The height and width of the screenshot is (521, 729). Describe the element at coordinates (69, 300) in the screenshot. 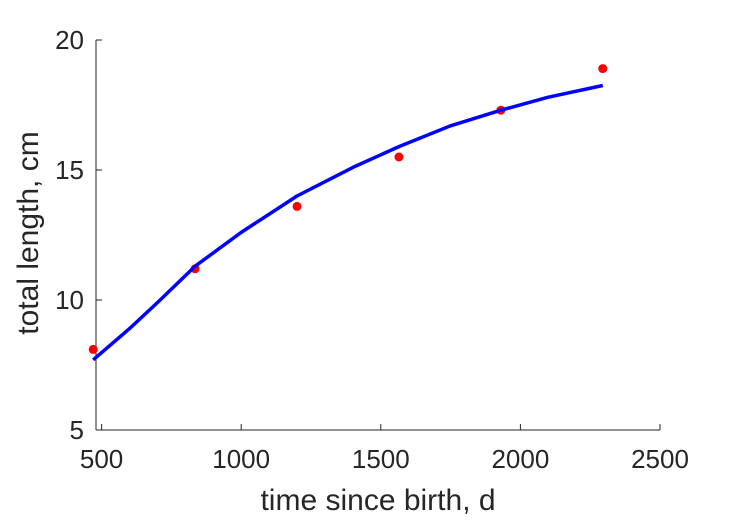

I see `y-tick-label: 10` at that location.